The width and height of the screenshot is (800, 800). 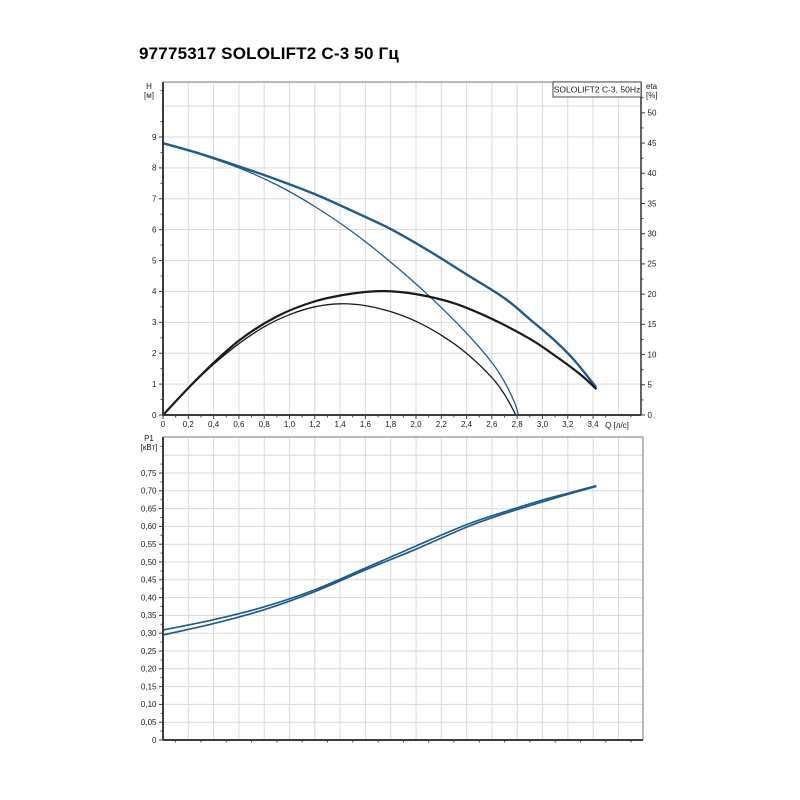 What do you see at coordinates (149, 562) in the screenshot?
I see `y-tick-label: 0,50` at bounding box center [149, 562].